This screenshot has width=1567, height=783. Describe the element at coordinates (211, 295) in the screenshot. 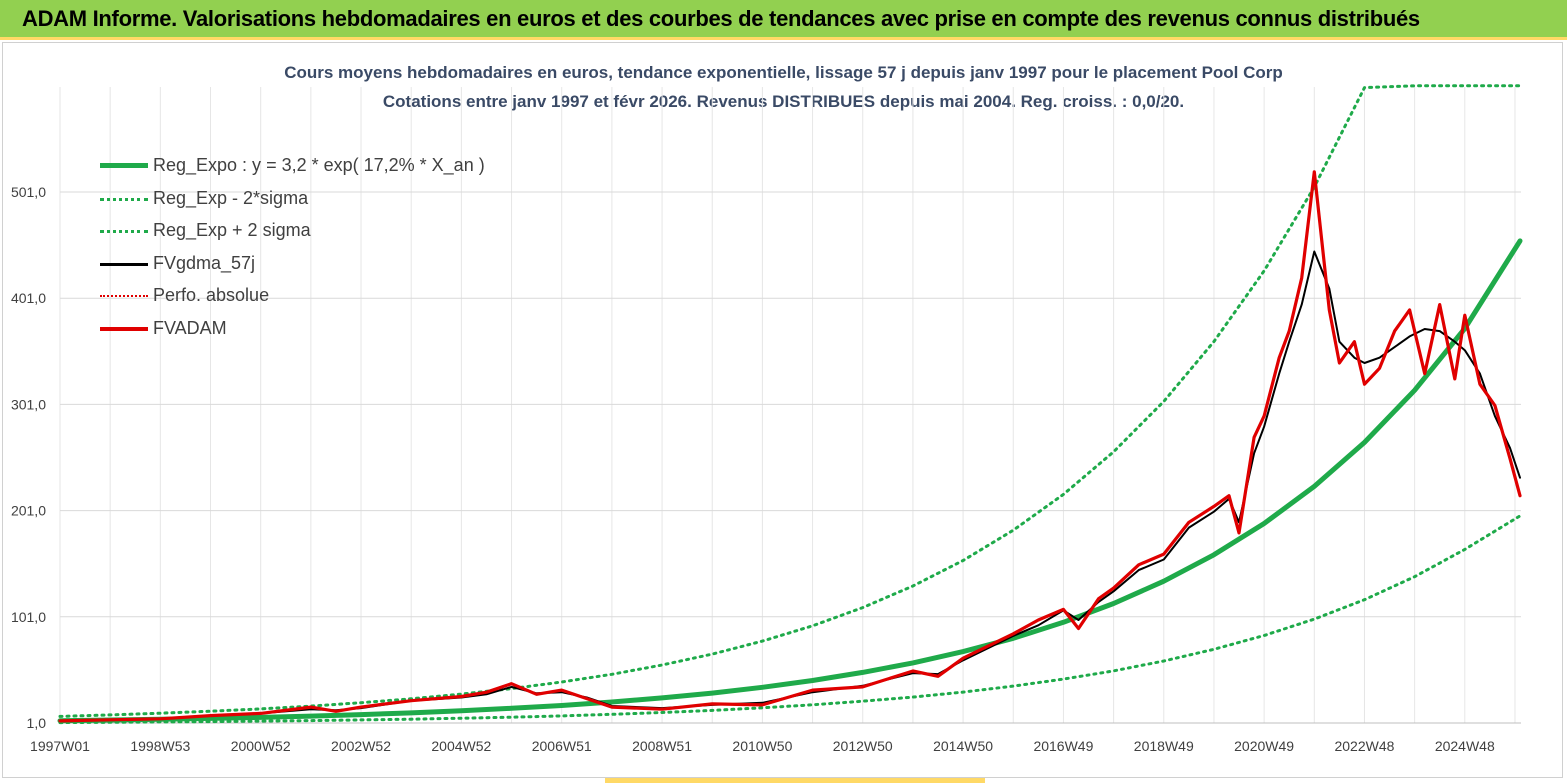

I see `legend-label-perfo: Perfo. absolue` at that location.